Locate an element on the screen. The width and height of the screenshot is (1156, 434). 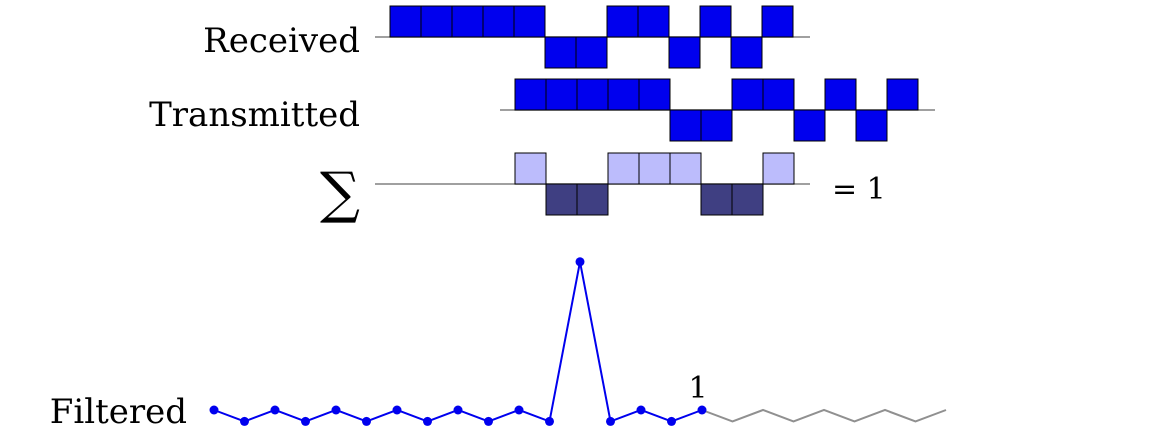
transmitted-bit-row is located at coordinates (716, 110).